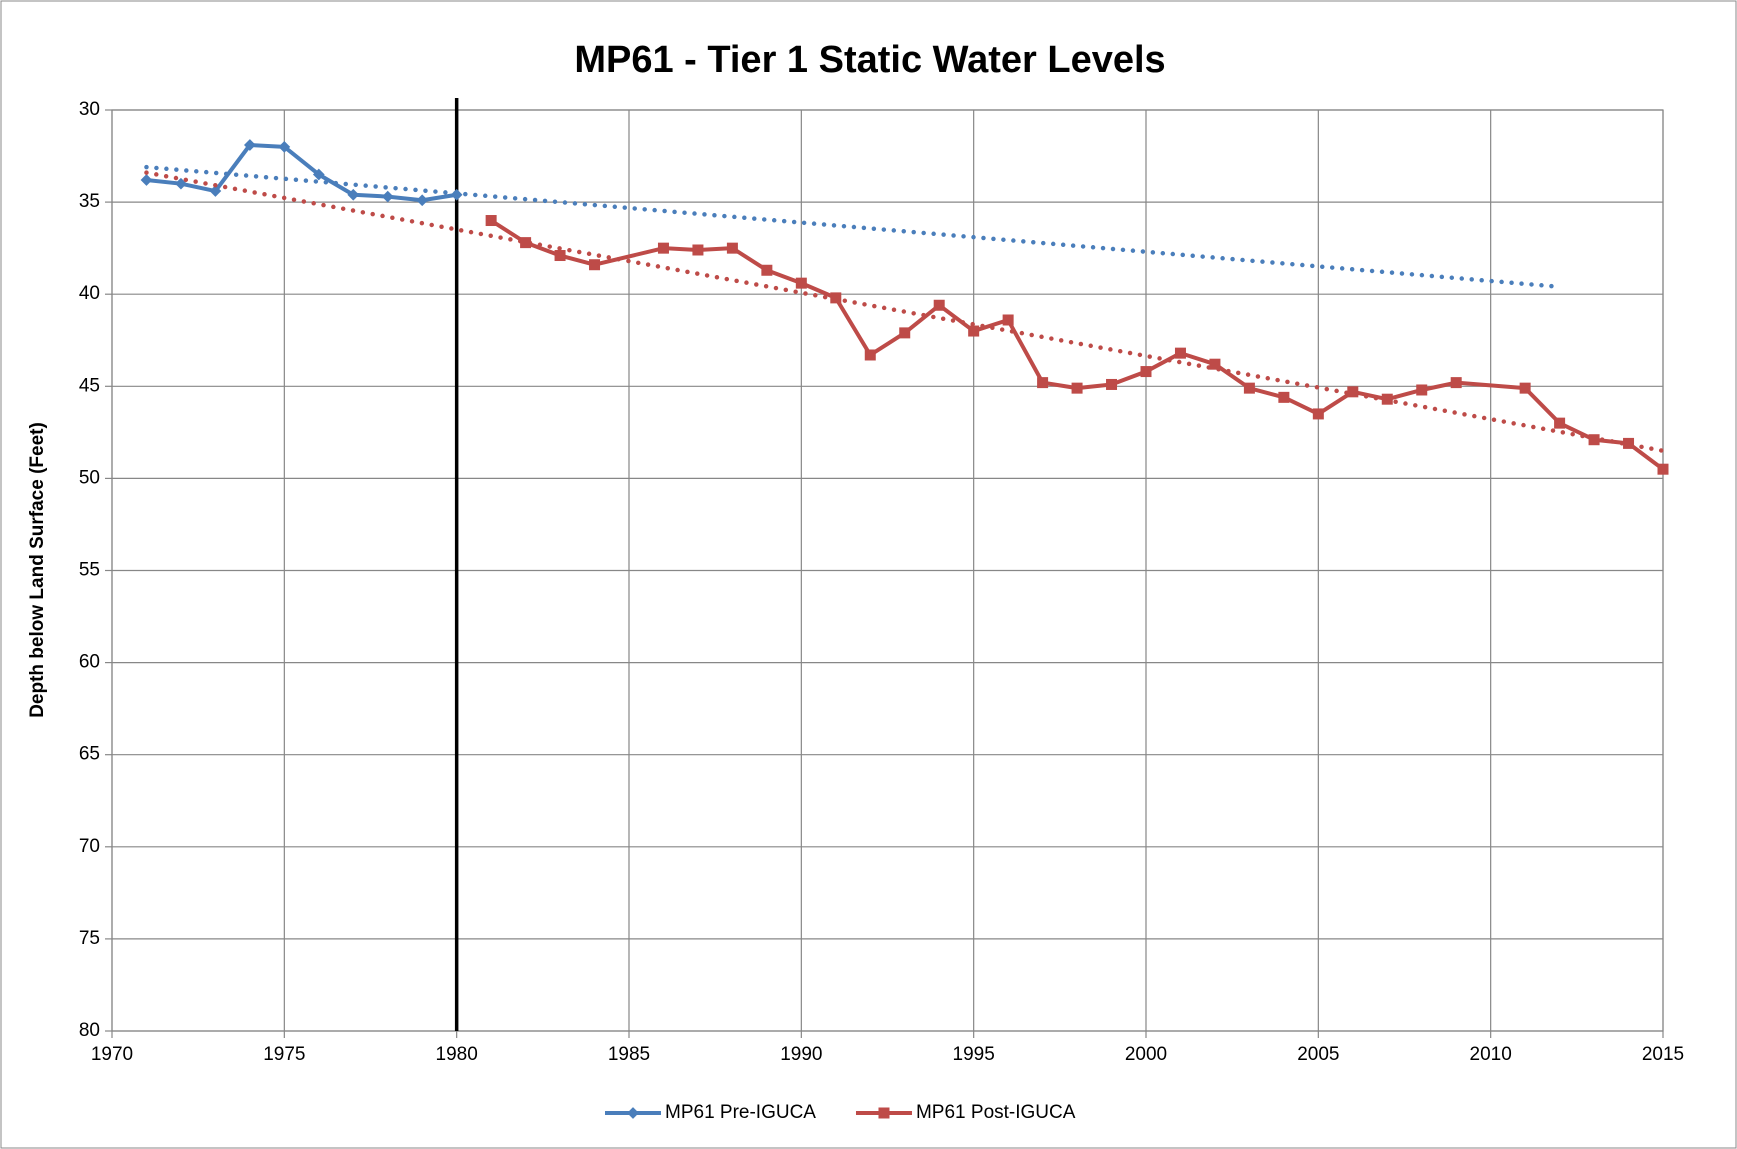 The image size is (1737, 1149). What do you see at coordinates (89, 938) in the screenshot?
I see `y-tick-label: 75` at bounding box center [89, 938].